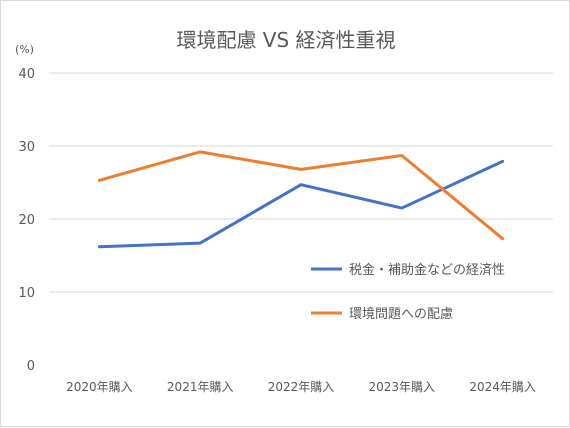 The height and width of the screenshot is (428, 570). What do you see at coordinates (26, 147) in the screenshot?
I see `y-tick-label: 30` at bounding box center [26, 147].